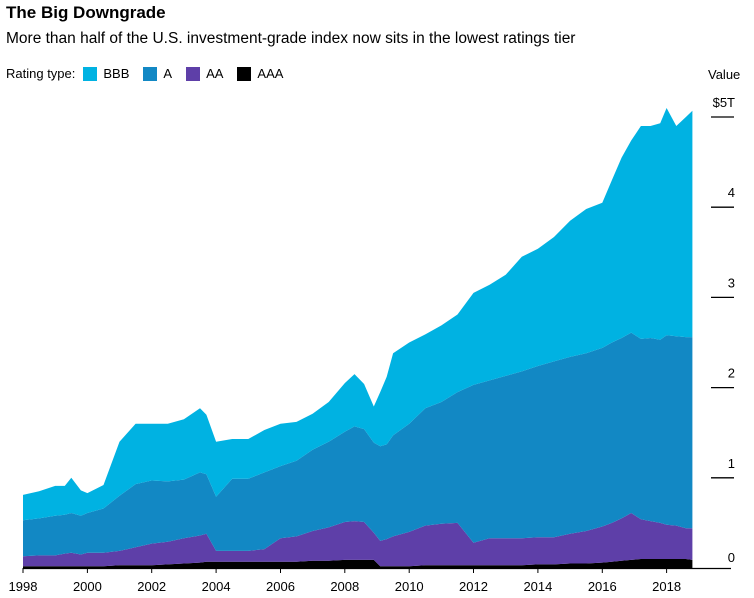 This screenshot has width=754, height=598. Describe the element at coordinates (244, 73) in the screenshot. I see `legend-swatch-aaa` at that location.